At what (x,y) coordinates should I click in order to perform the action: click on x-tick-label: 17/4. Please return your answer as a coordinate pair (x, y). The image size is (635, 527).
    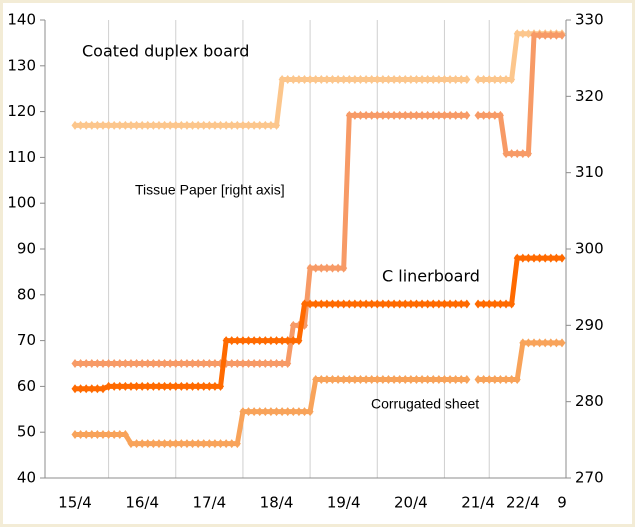
    Looking at the image, I should click on (210, 503).